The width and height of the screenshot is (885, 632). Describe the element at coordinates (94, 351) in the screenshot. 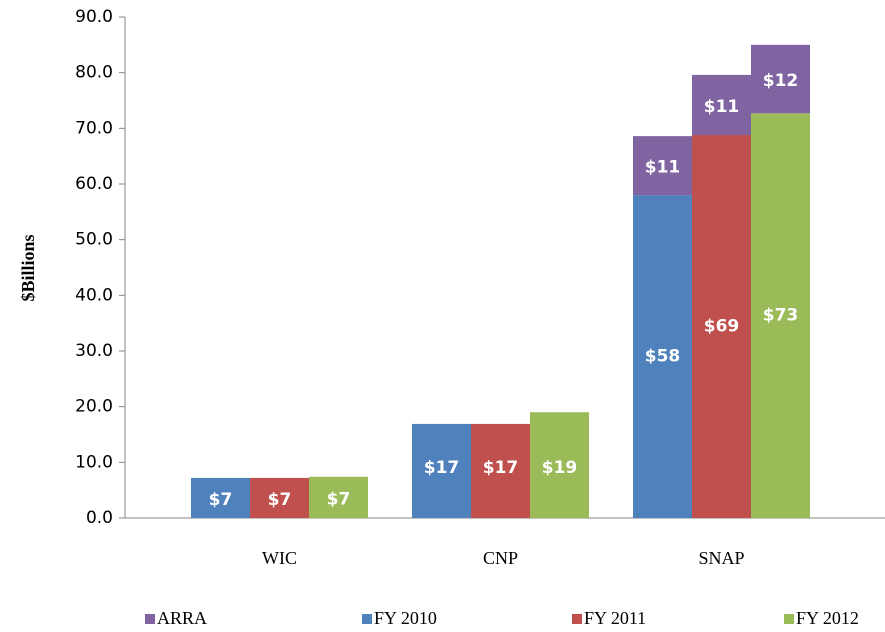

I see `y-tick-label: 30.0` at that location.